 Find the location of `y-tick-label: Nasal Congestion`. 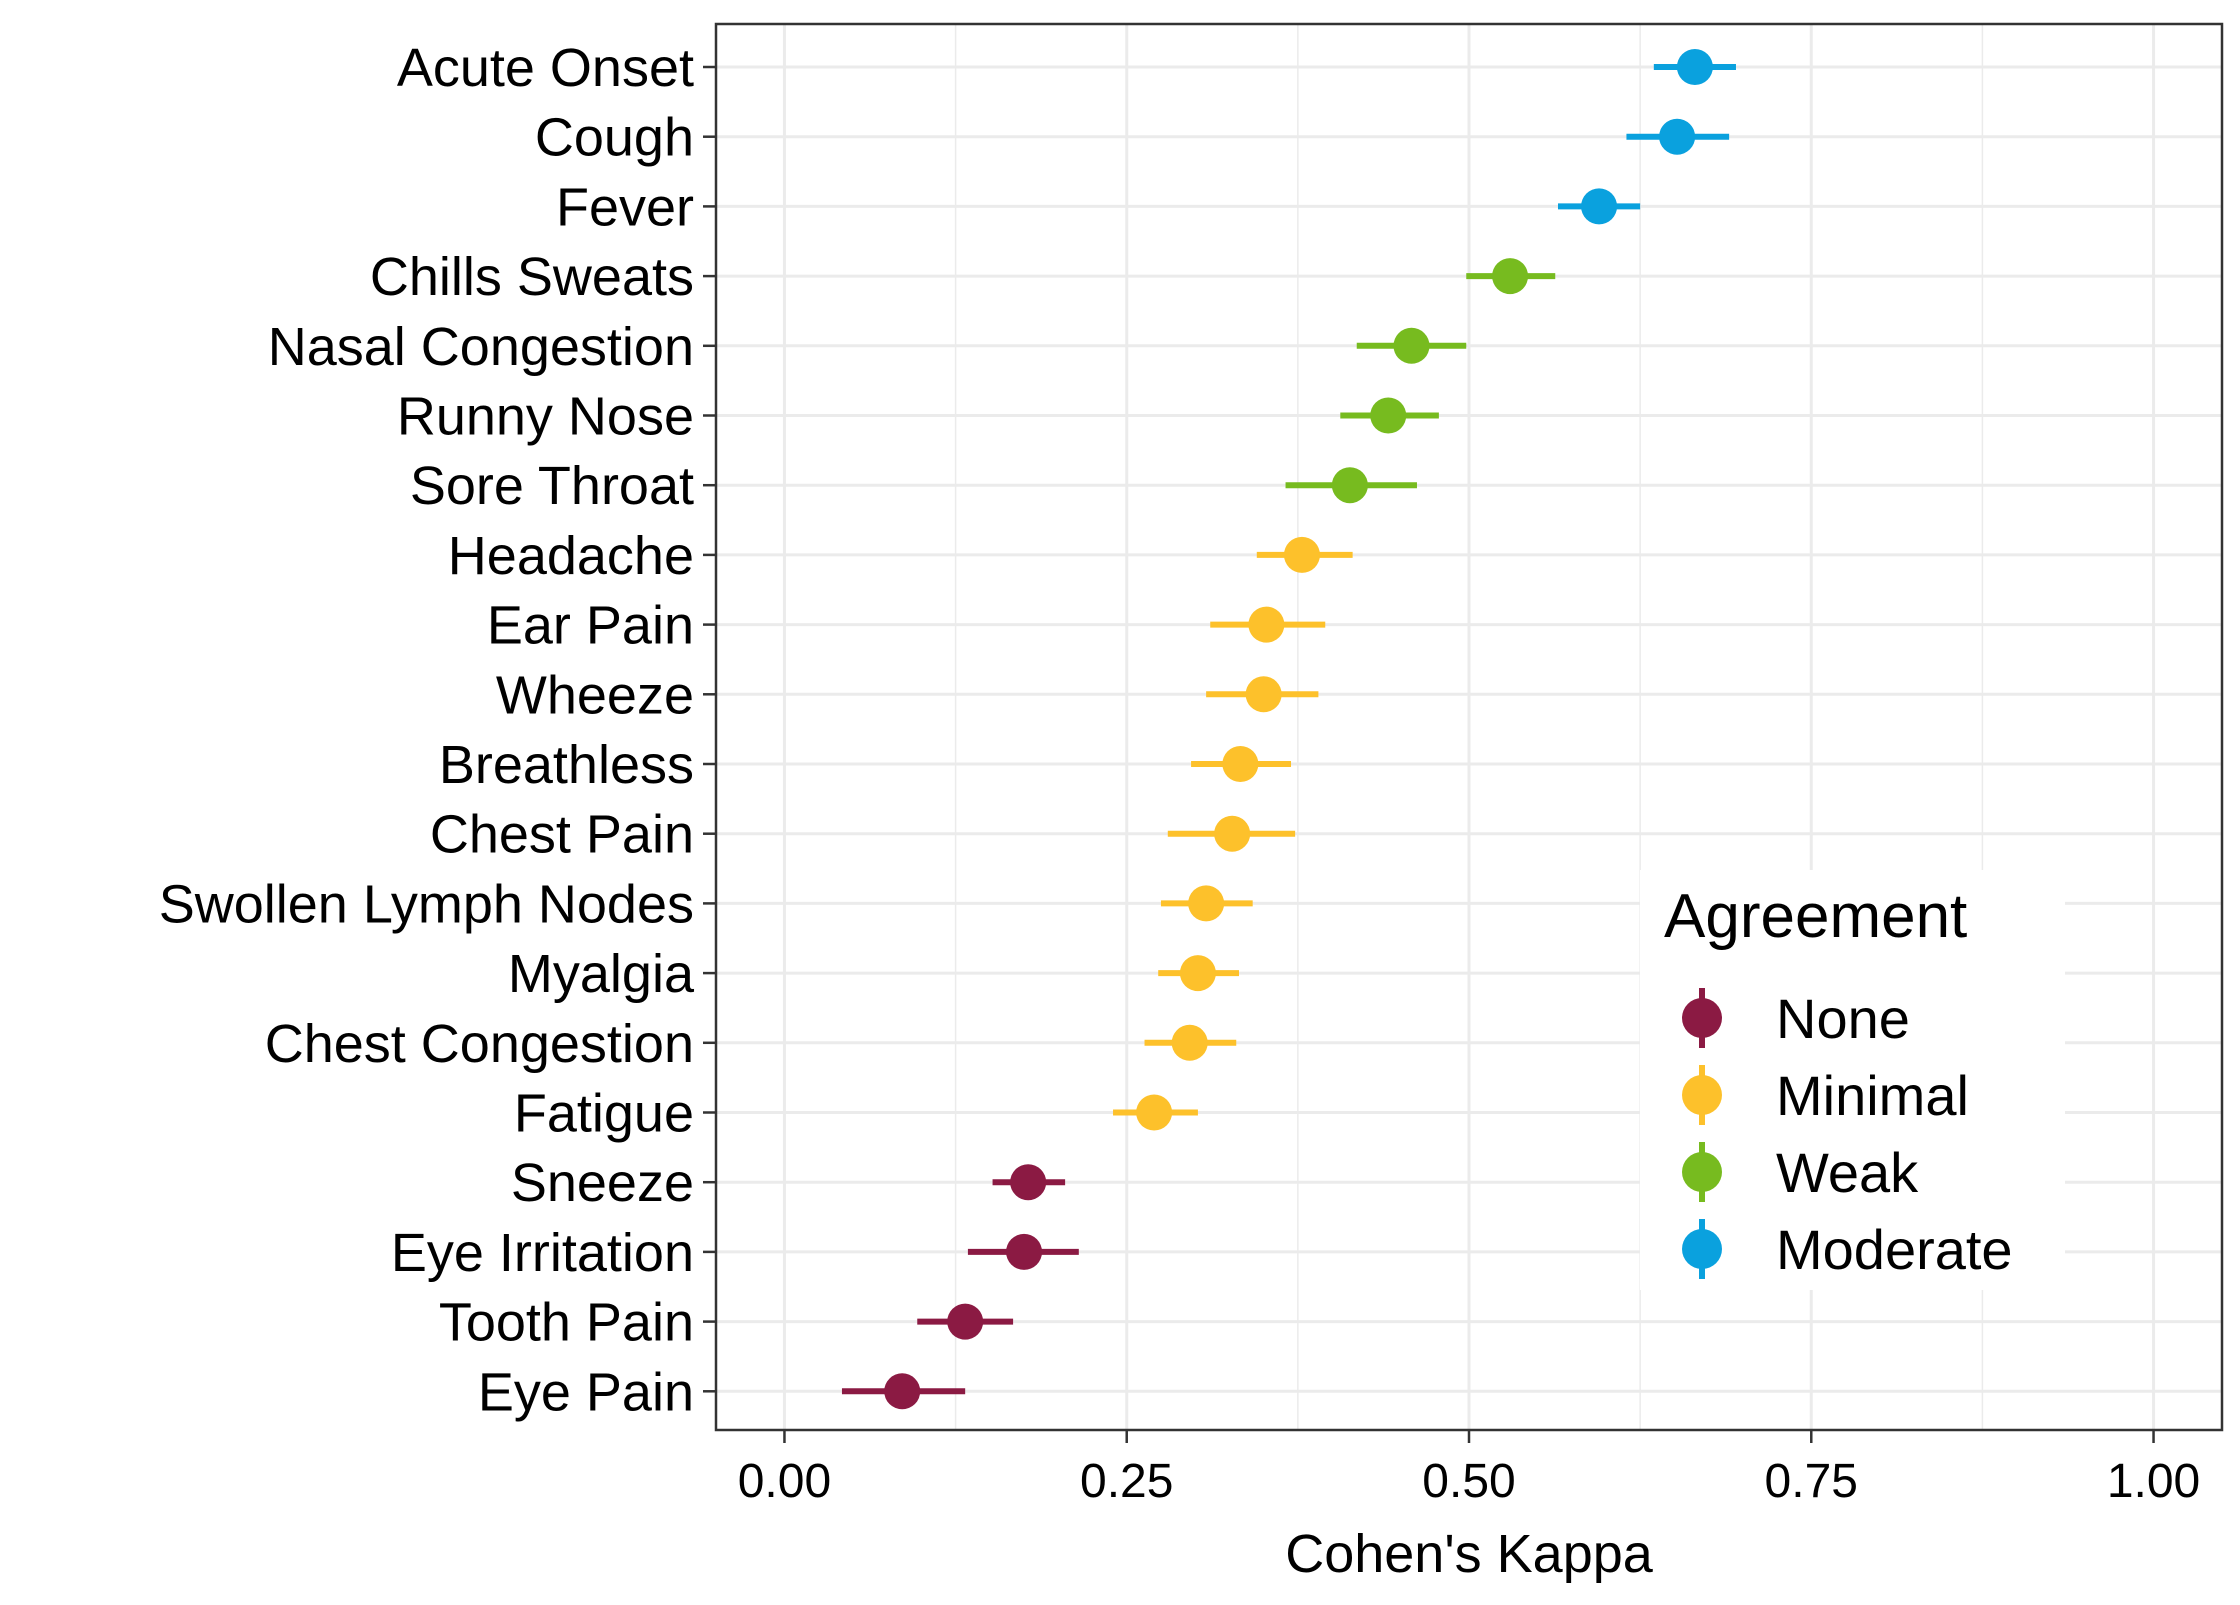

y-tick-label: Nasal Congestion is located at coordinates (481, 347).